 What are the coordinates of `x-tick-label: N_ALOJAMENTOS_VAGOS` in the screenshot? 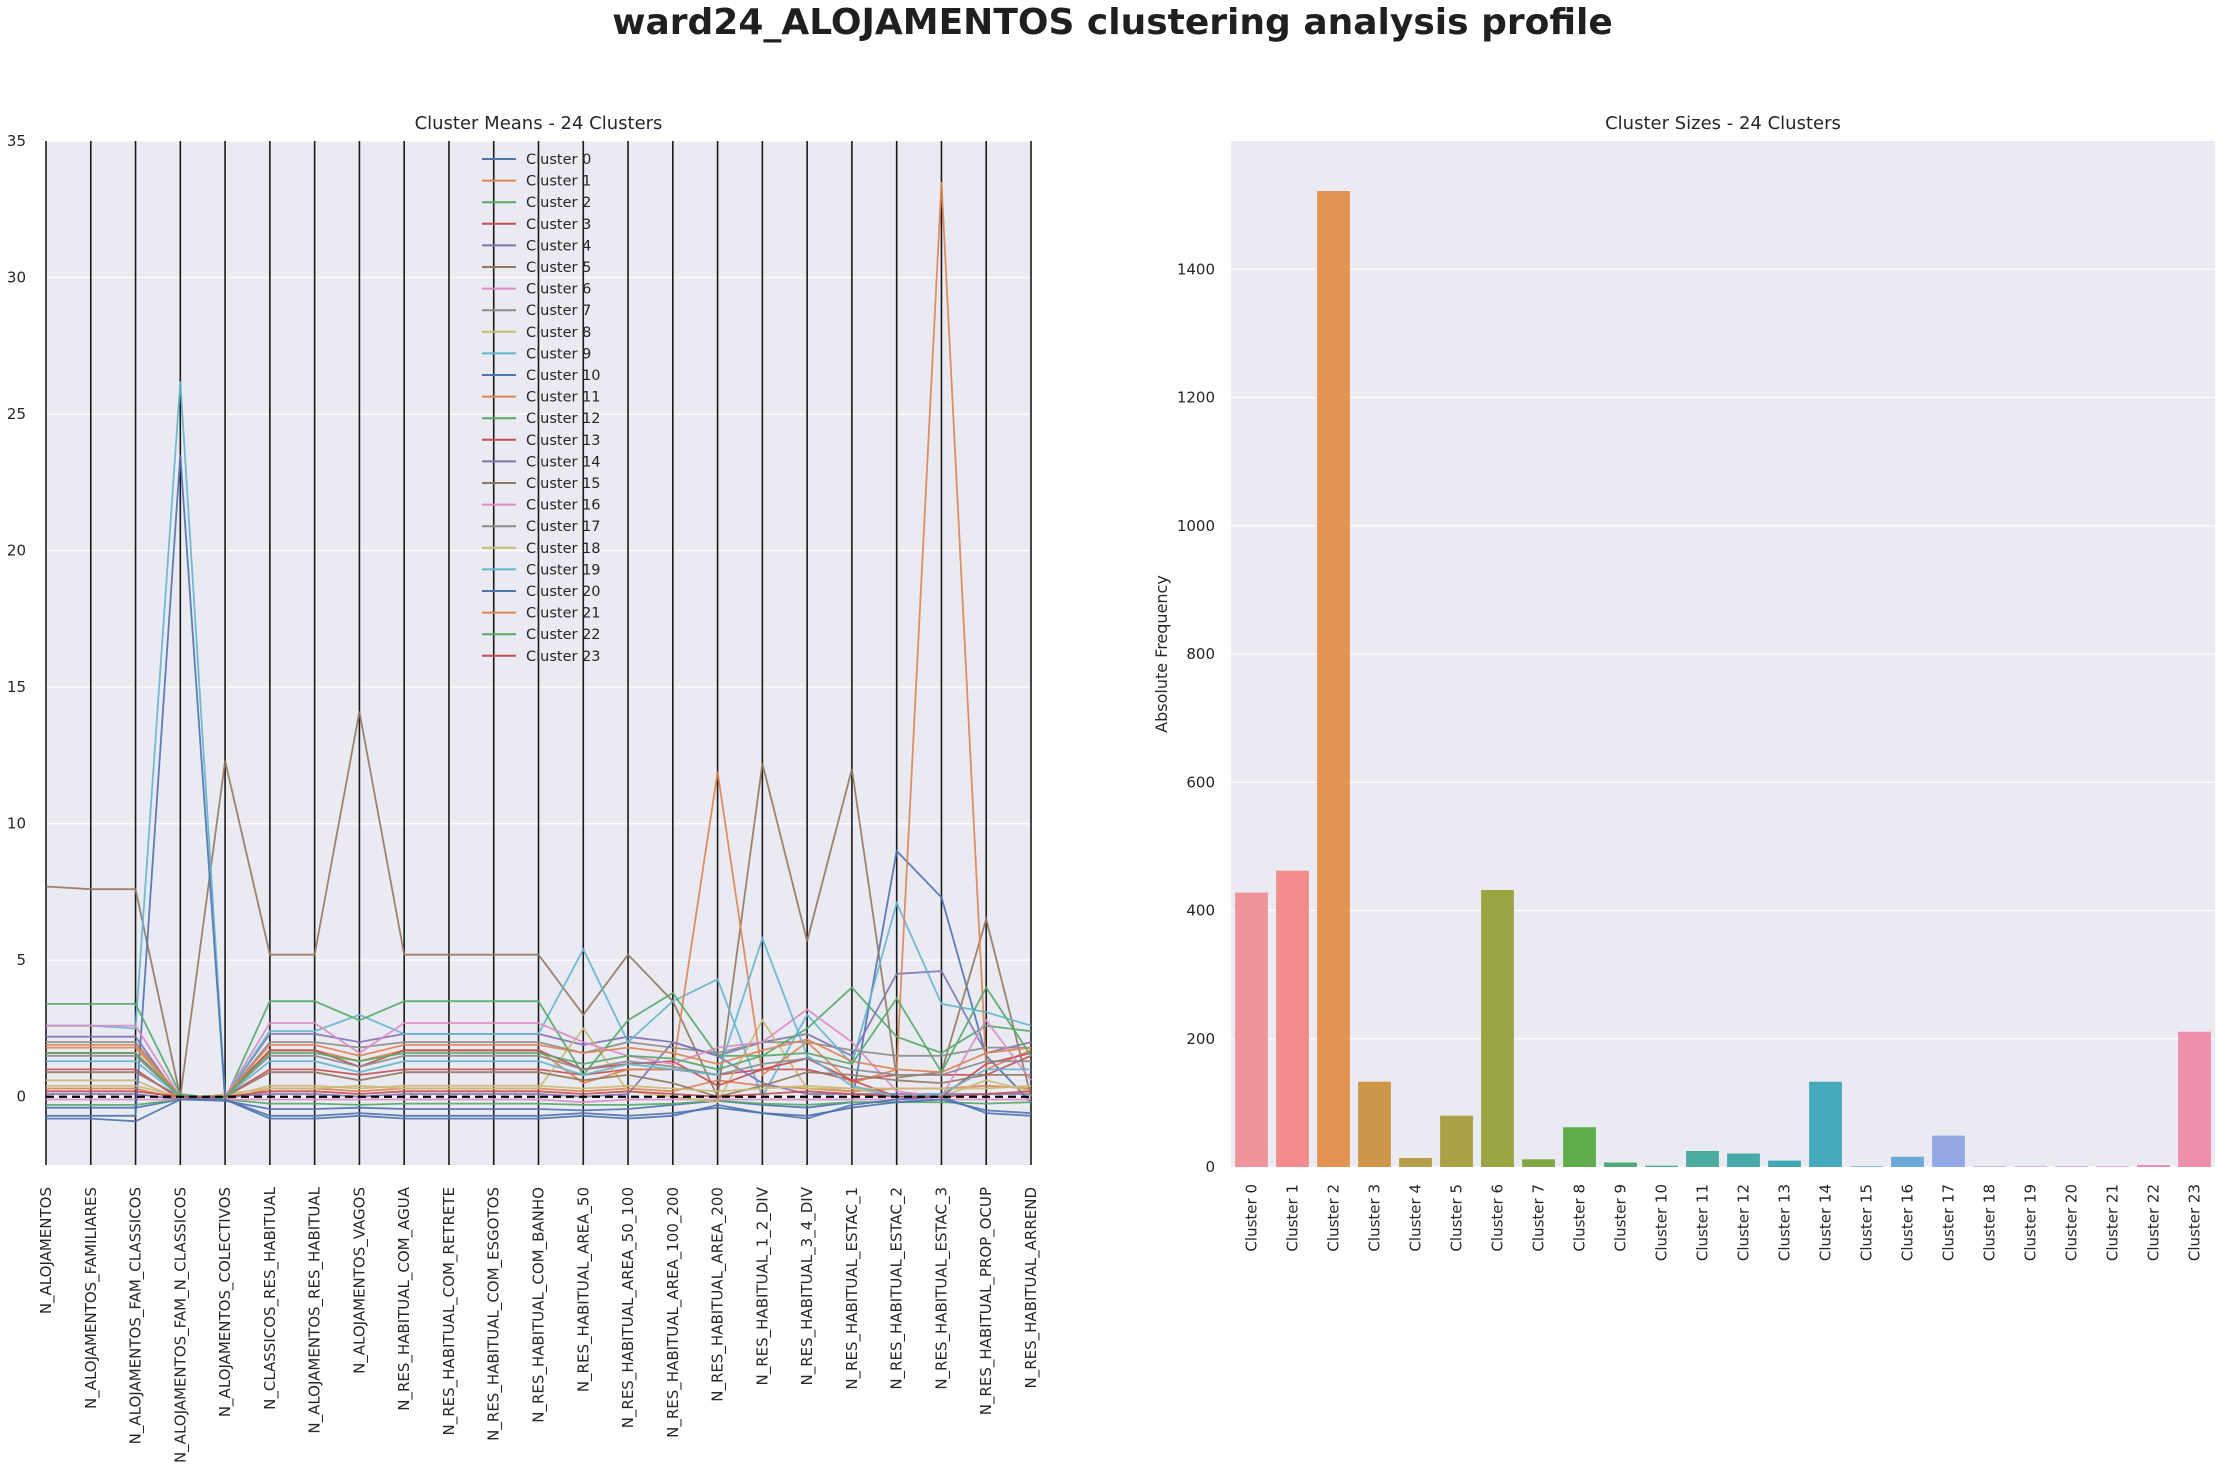 It's located at (359, 1280).